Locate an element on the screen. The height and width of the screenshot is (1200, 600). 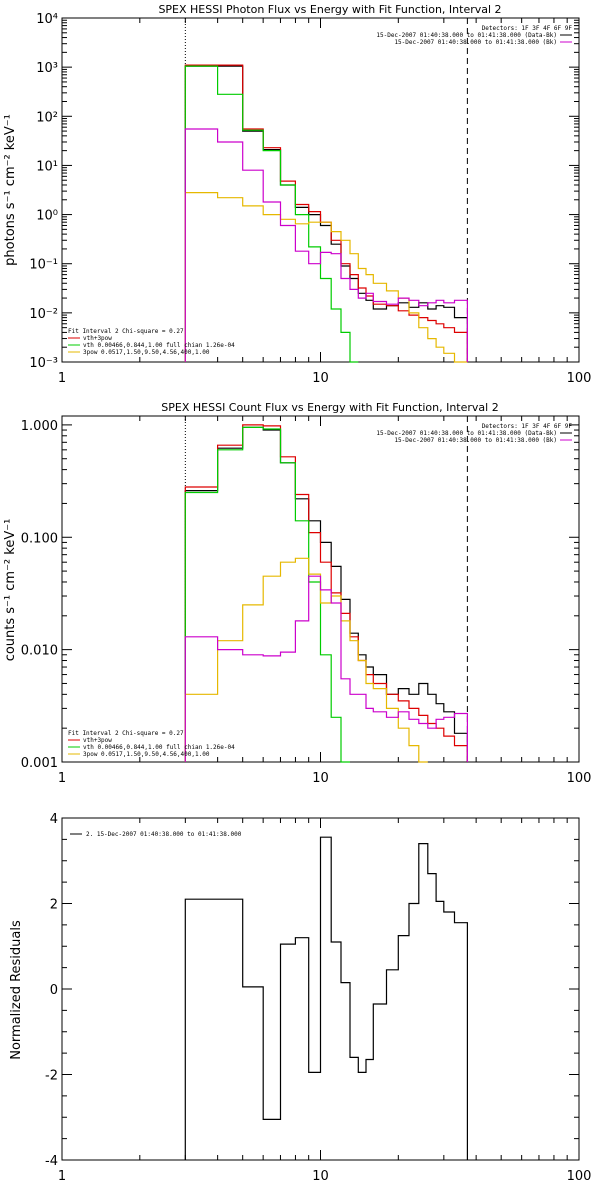
count-flux-x-tick-label-1: 10 is located at coordinates (320, 778).